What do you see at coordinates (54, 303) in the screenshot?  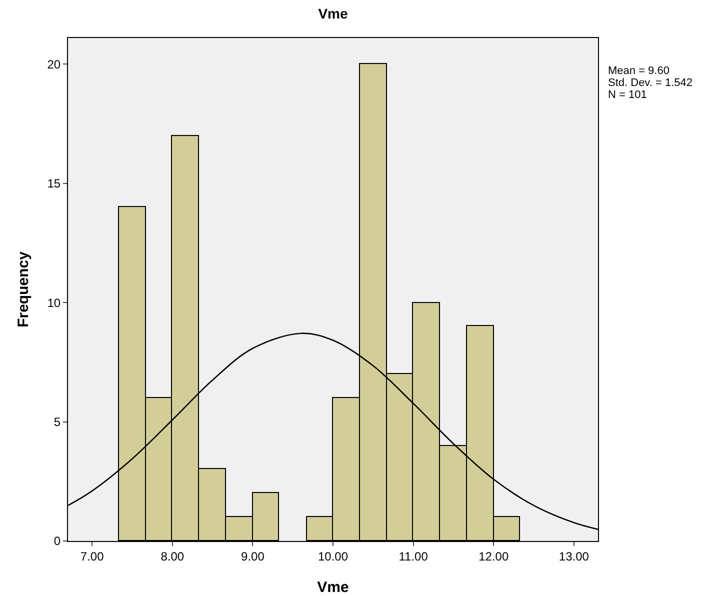 I see `y-tick-label: 10` at bounding box center [54, 303].